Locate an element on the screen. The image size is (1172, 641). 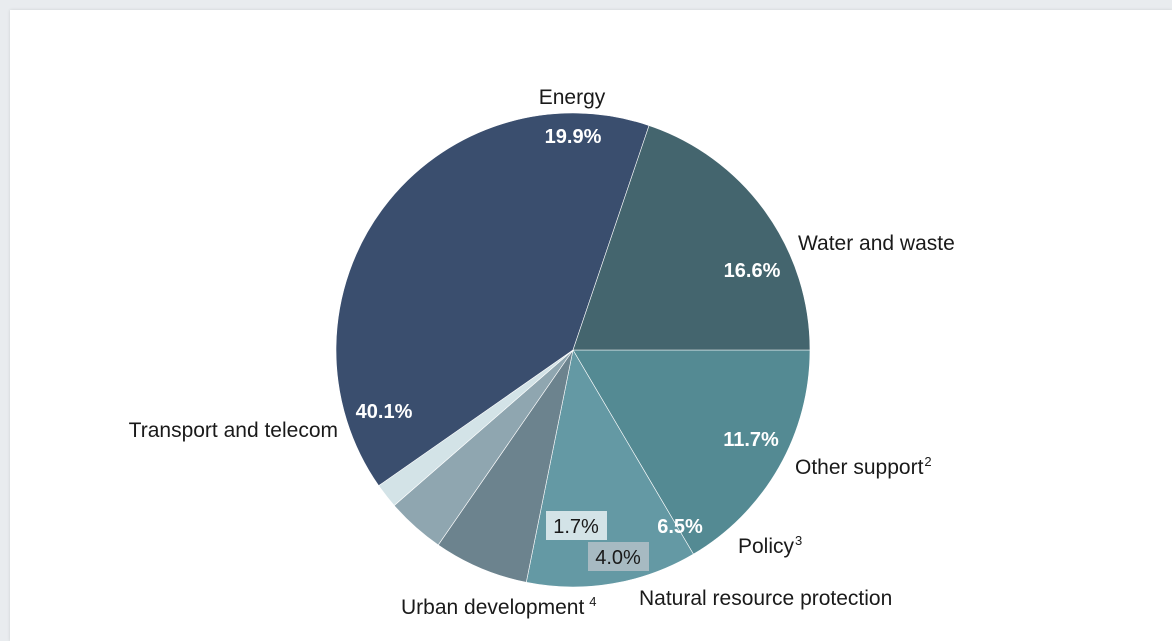
value-urban-development: 1.7% is located at coordinates (576, 527).